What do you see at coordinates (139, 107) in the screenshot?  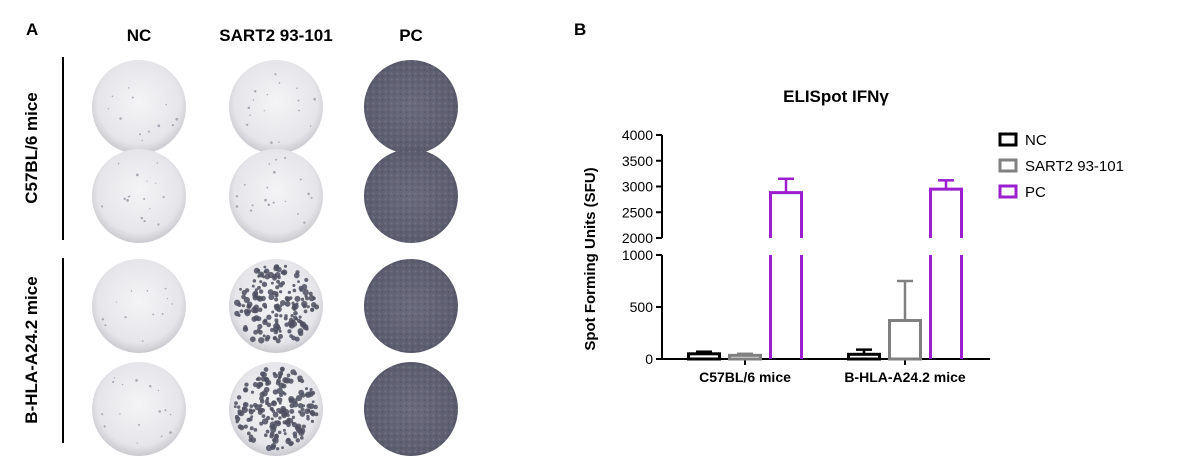 I see `well-r1-nc` at bounding box center [139, 107].